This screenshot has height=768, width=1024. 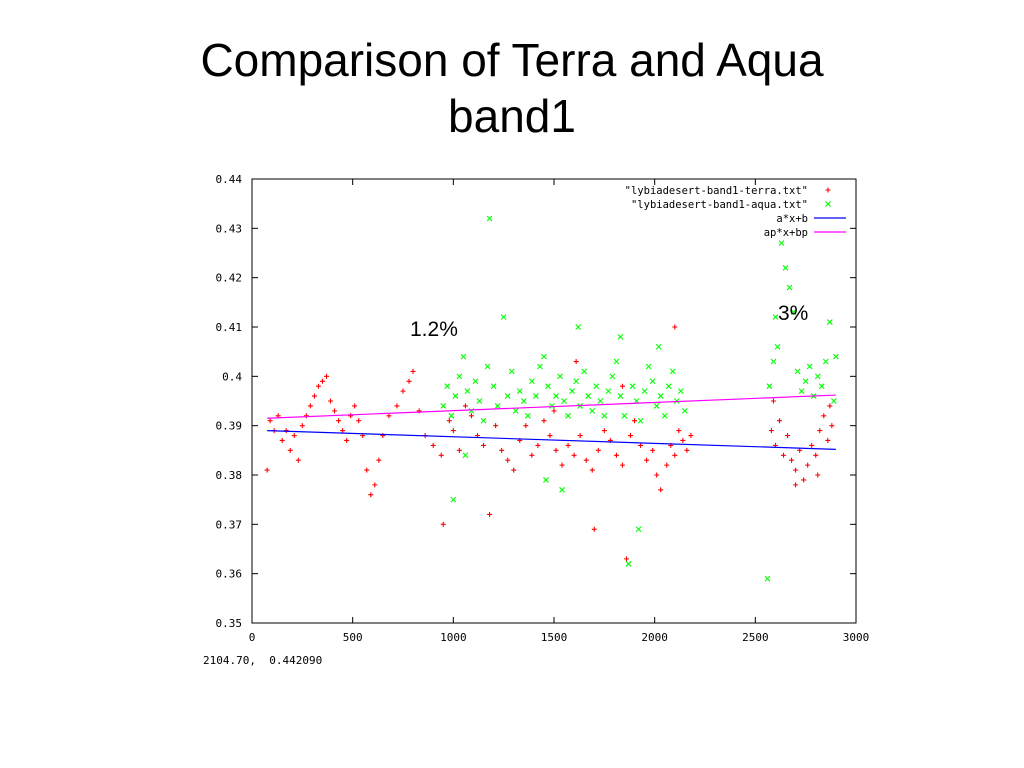 I want to click on fit-line-aqua, so click(x=551, y=406).